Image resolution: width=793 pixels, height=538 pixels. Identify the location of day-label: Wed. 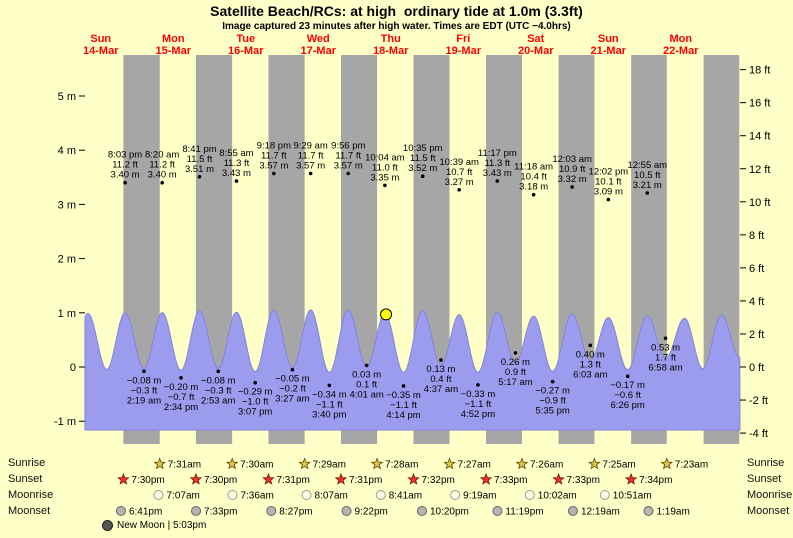
(318, 39).